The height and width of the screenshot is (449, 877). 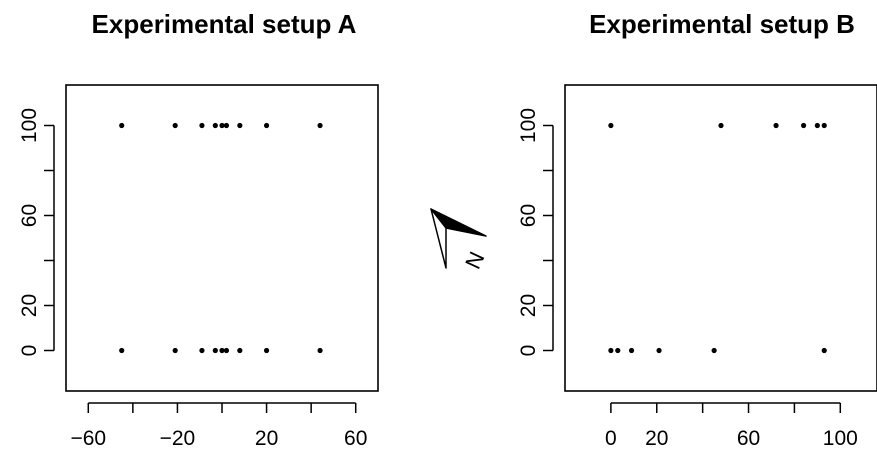 I want to click on x-tick-label: 100, so click(x=840, y=438).